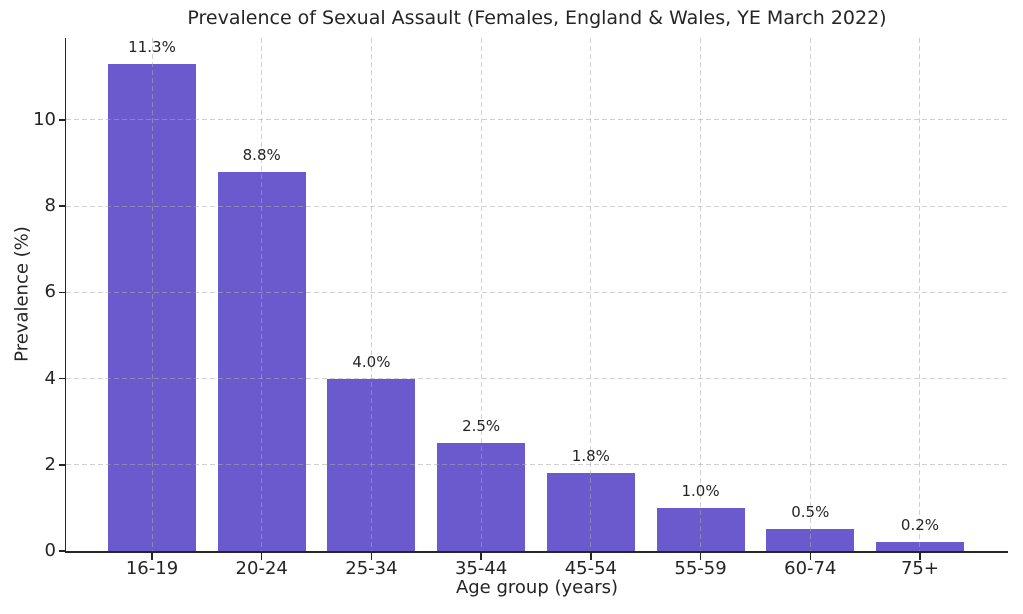  What do you see at coordinates (920, 525) in the screenshot?
I see `bar-value-label: 0.2%` at bounding box center [920, 525].